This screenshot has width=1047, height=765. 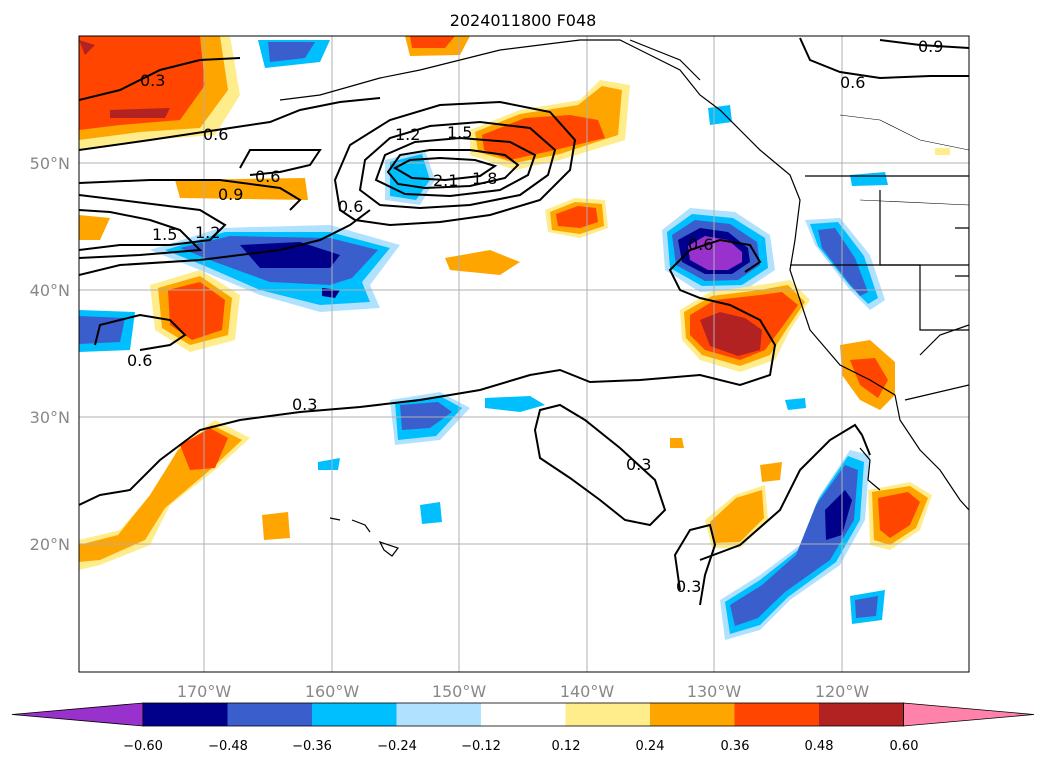 What do you see at coordinates (566, 746) in the screenshot?
I see `colorbar-tick: 0.12` at bounding box center [566, 746].